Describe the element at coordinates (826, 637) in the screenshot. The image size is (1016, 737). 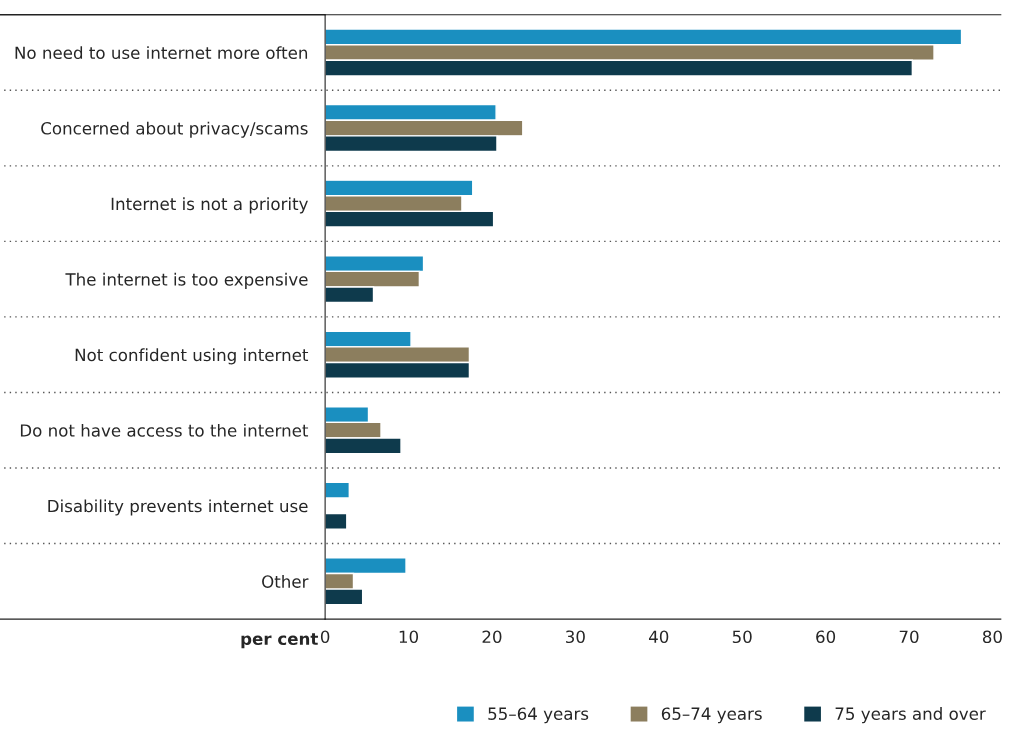
I see `x-tick-label: 60` at that location.